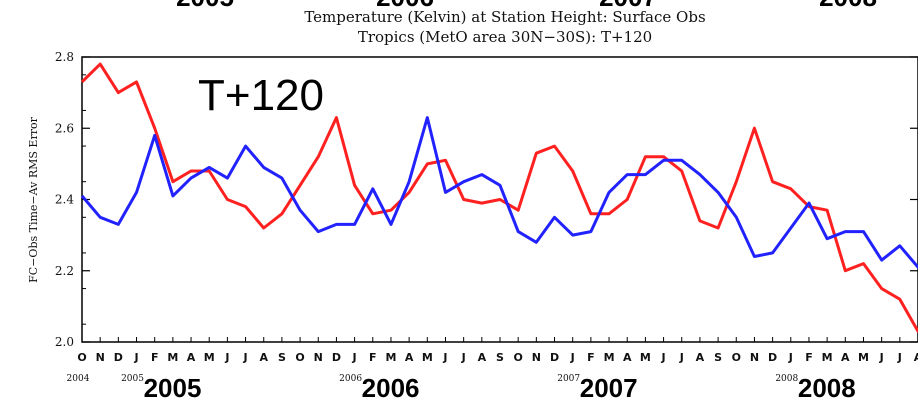  What do you see at coordinates (786, 379) in the screenshot?
I see `year-label-small: 2008` at bounding box center [786, 379].